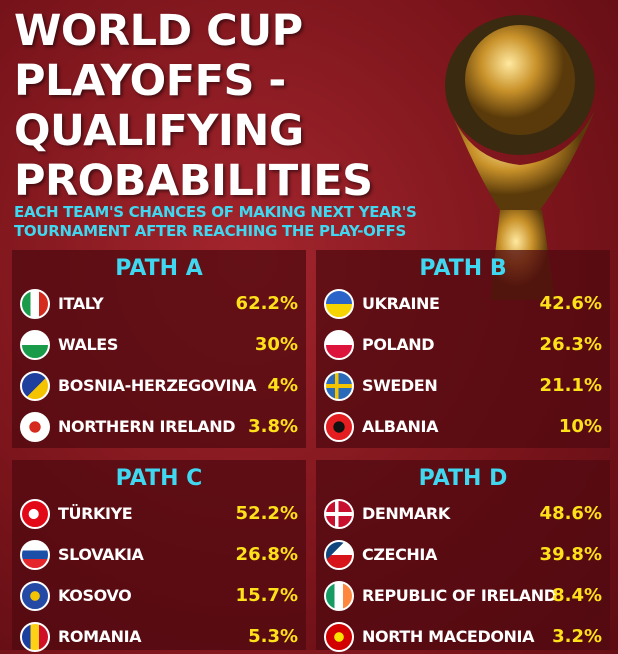 The width and height of the screenshot is (618, 654). I want to click on team-row: DENMARK 48.6%, so click(463, 514).